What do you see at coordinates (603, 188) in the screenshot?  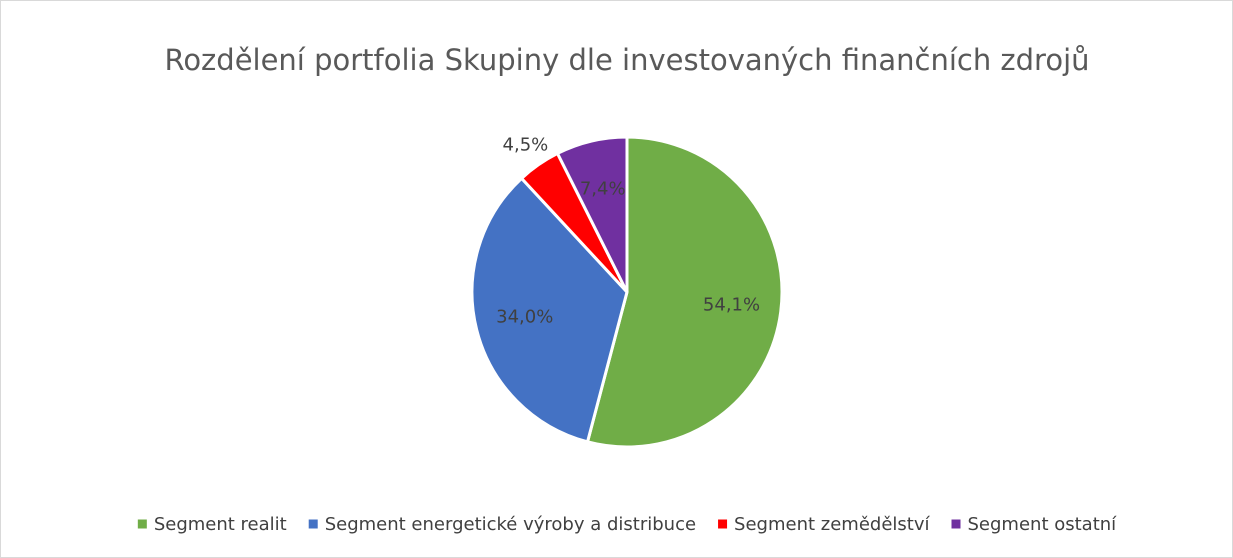 I see `data-label: 7,4%` at bounding box center [603, 188].